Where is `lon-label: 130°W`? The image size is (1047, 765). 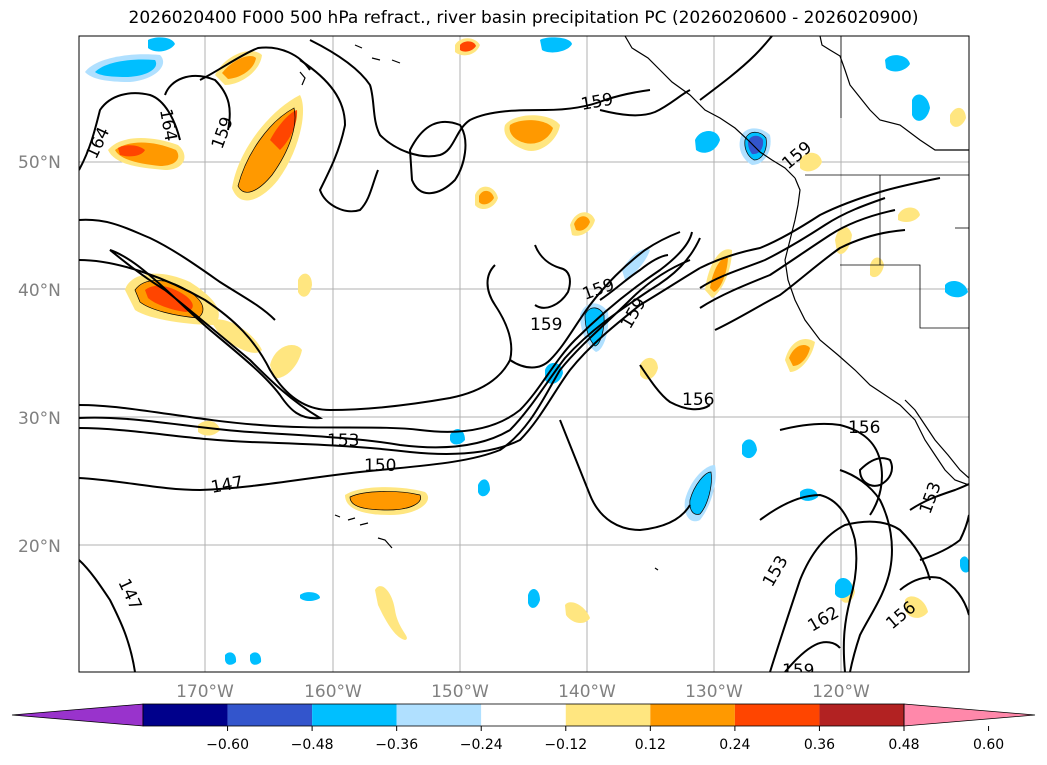 lon-label: 130°W is located at coordinates (714, 692).